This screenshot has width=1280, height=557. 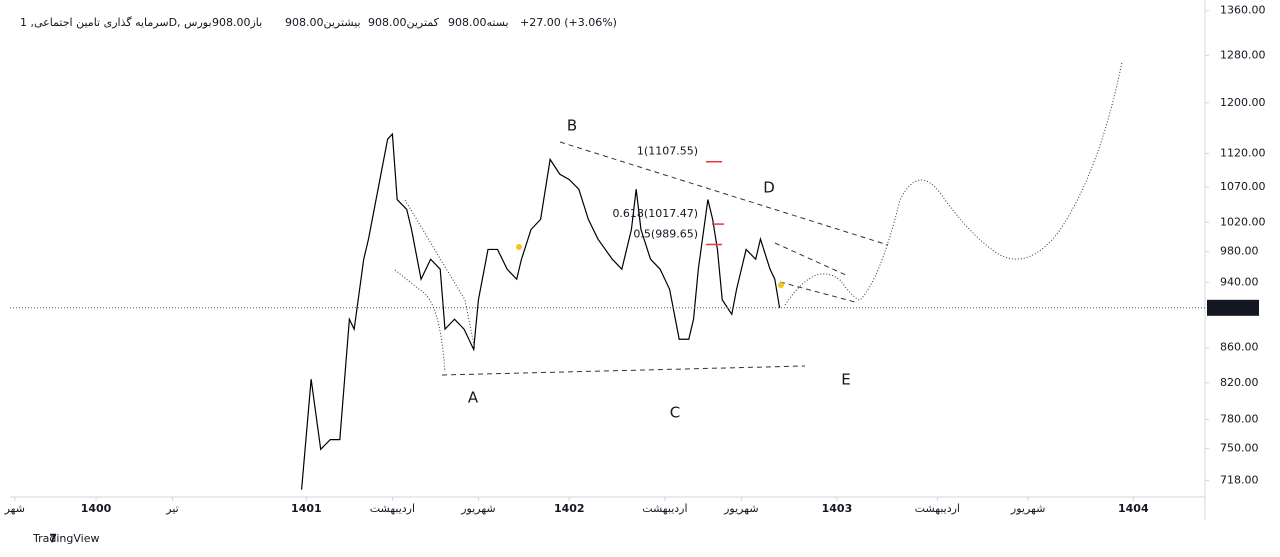 What do you see at coordinates (675, 413) in the screenshot?
I see `wave-label: C` at bounding box center [675, 413].